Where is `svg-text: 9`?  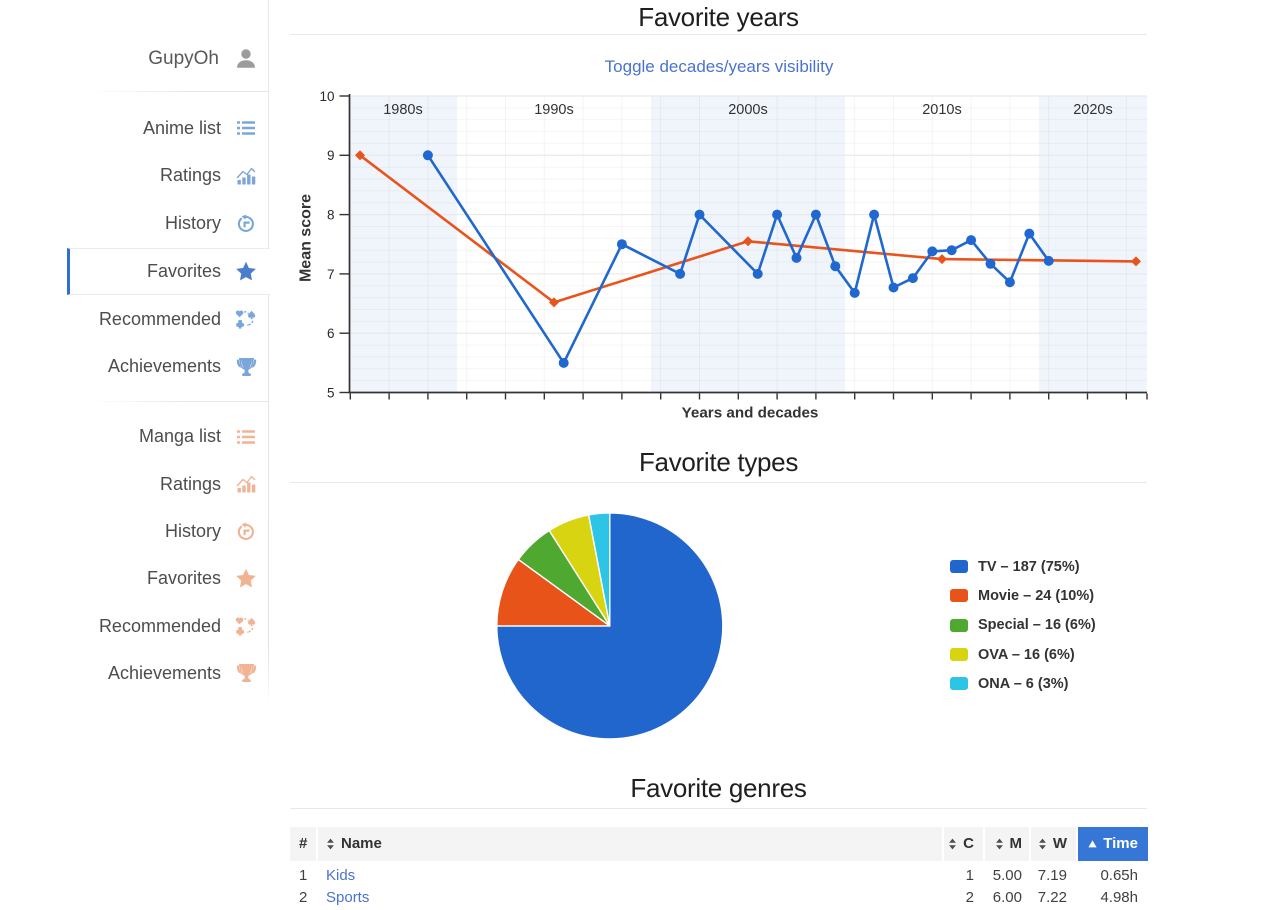
svg-text: 9 is located at coordinates (331, 155).